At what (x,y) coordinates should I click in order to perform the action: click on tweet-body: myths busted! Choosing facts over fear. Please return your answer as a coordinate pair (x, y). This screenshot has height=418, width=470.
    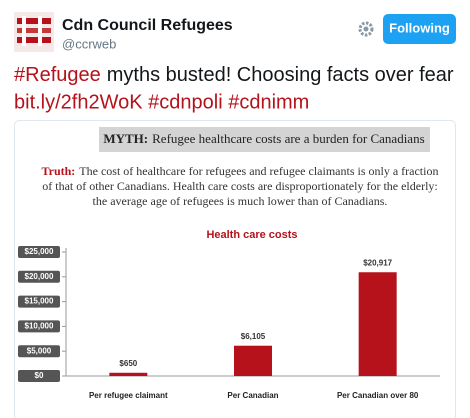
    Looking at the image, I should click on (280, 75).